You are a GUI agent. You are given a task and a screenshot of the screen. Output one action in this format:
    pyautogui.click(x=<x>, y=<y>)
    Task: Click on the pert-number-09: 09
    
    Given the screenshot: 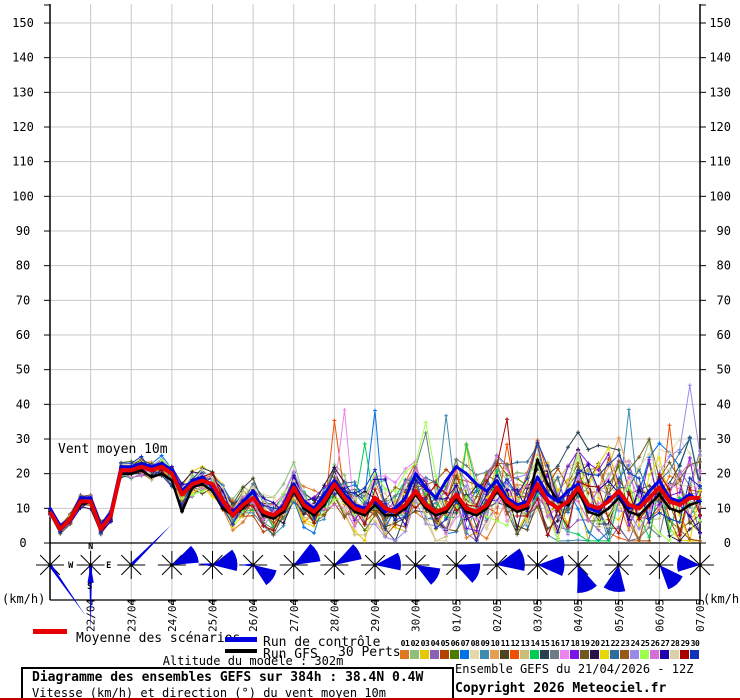 What is the action you would take?
    pyautogui.click(x=485, y=643)
    